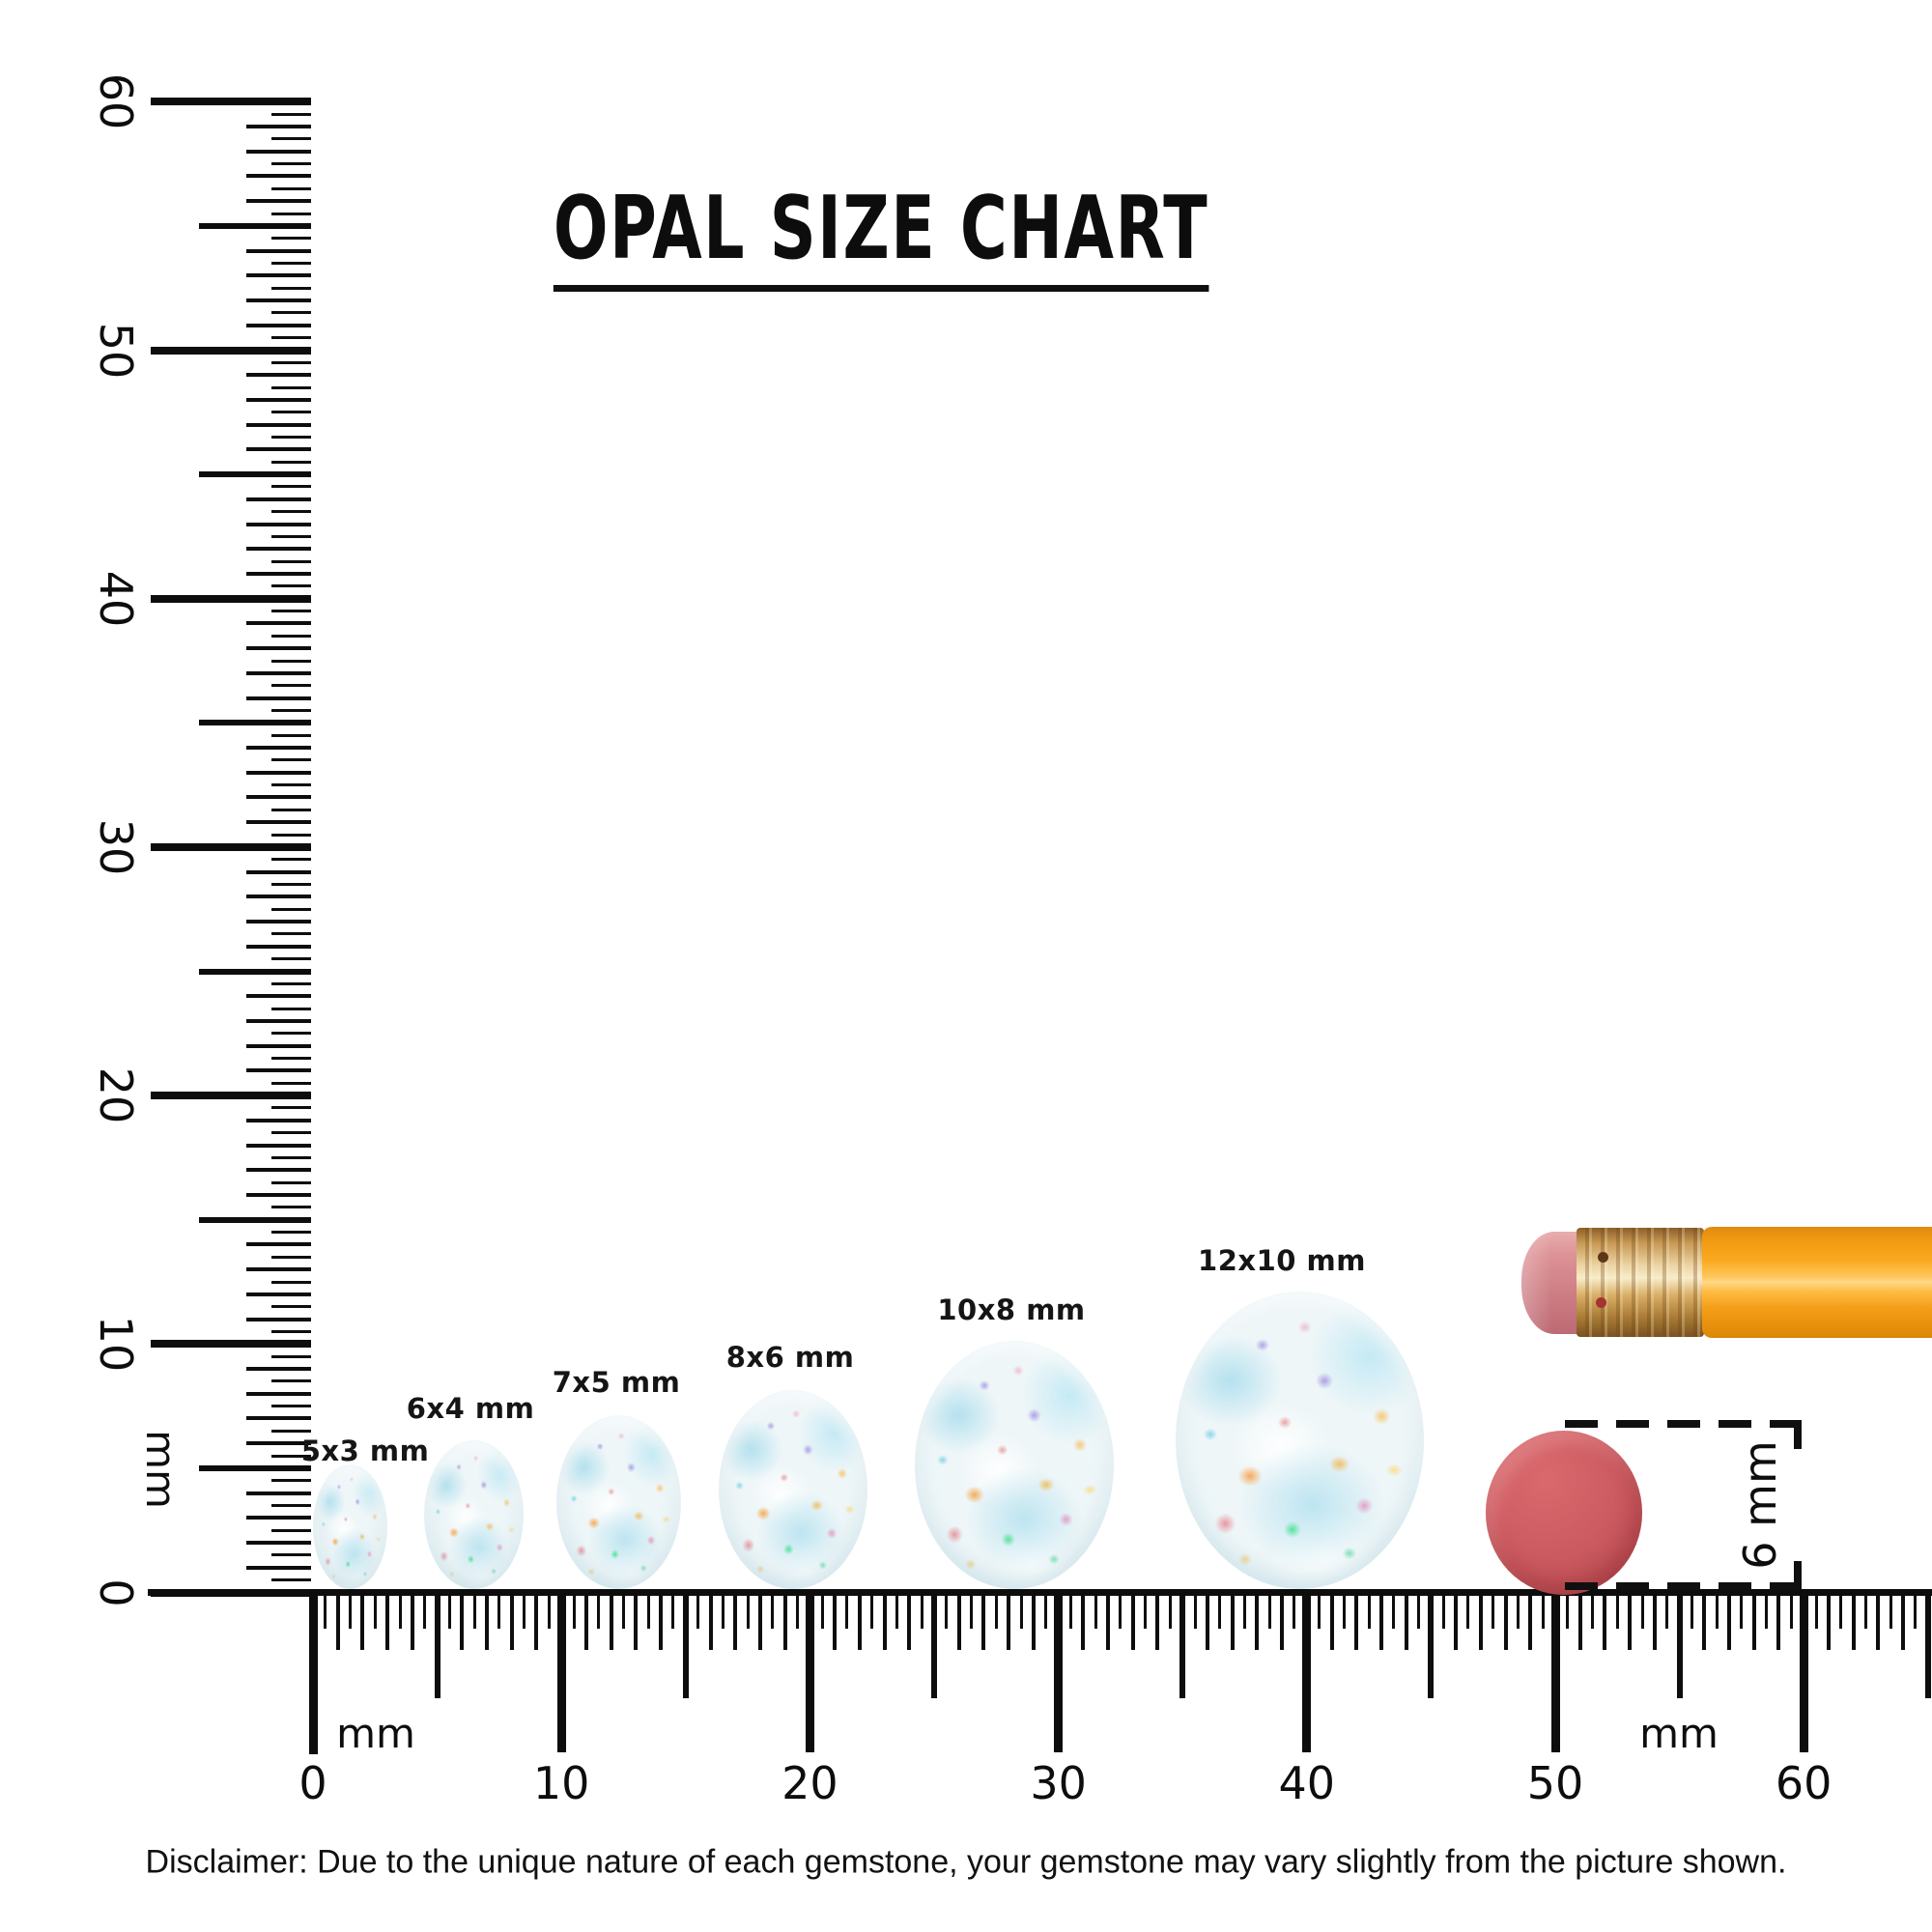 This screenshot has height=1932, width=1932. What do you see at coordinates (1299, 1440) in the screenshot?
I see `opal-gem-12x10mm` at bounding box center [1299, 1440].